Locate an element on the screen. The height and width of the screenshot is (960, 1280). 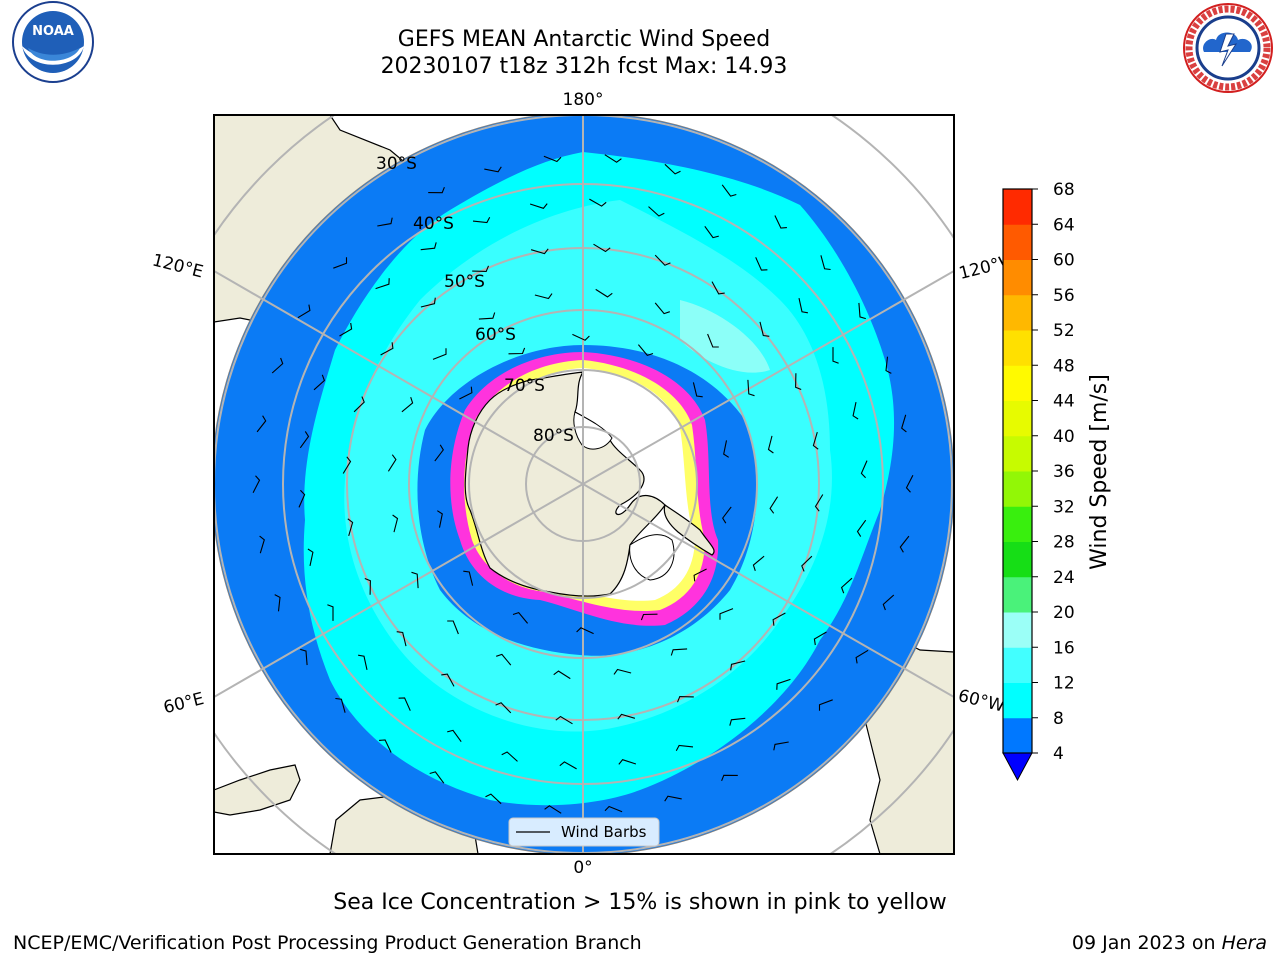
antarctic-peninsula is located at coordinates (689, 530).